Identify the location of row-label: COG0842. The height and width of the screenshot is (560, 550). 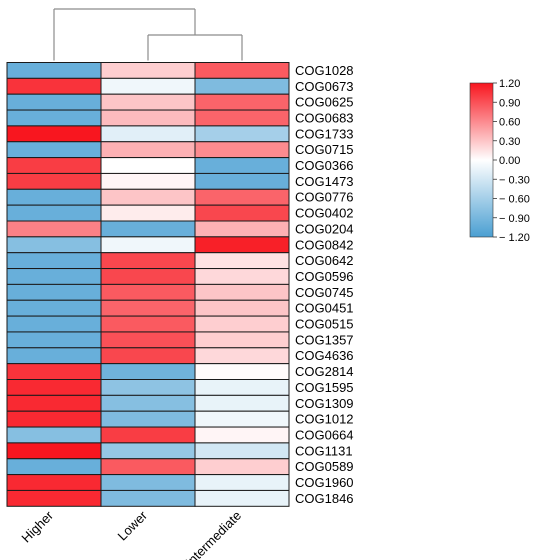
(324, 244).